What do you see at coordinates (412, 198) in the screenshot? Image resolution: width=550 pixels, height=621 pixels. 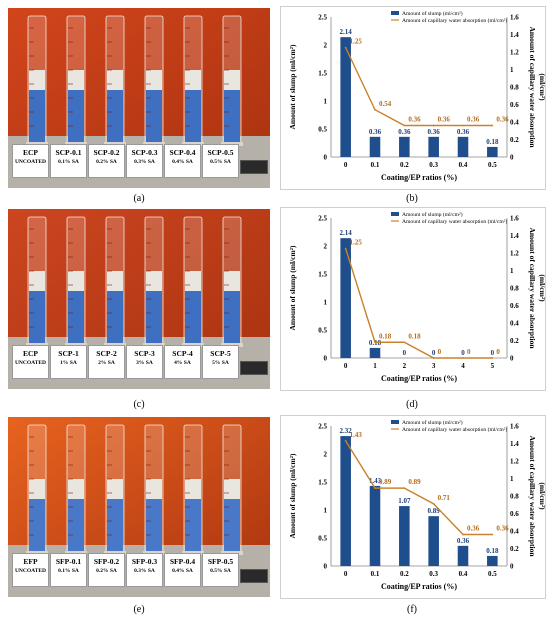 I see `panel-label-b: (b)` at bounding box center [412, 198].